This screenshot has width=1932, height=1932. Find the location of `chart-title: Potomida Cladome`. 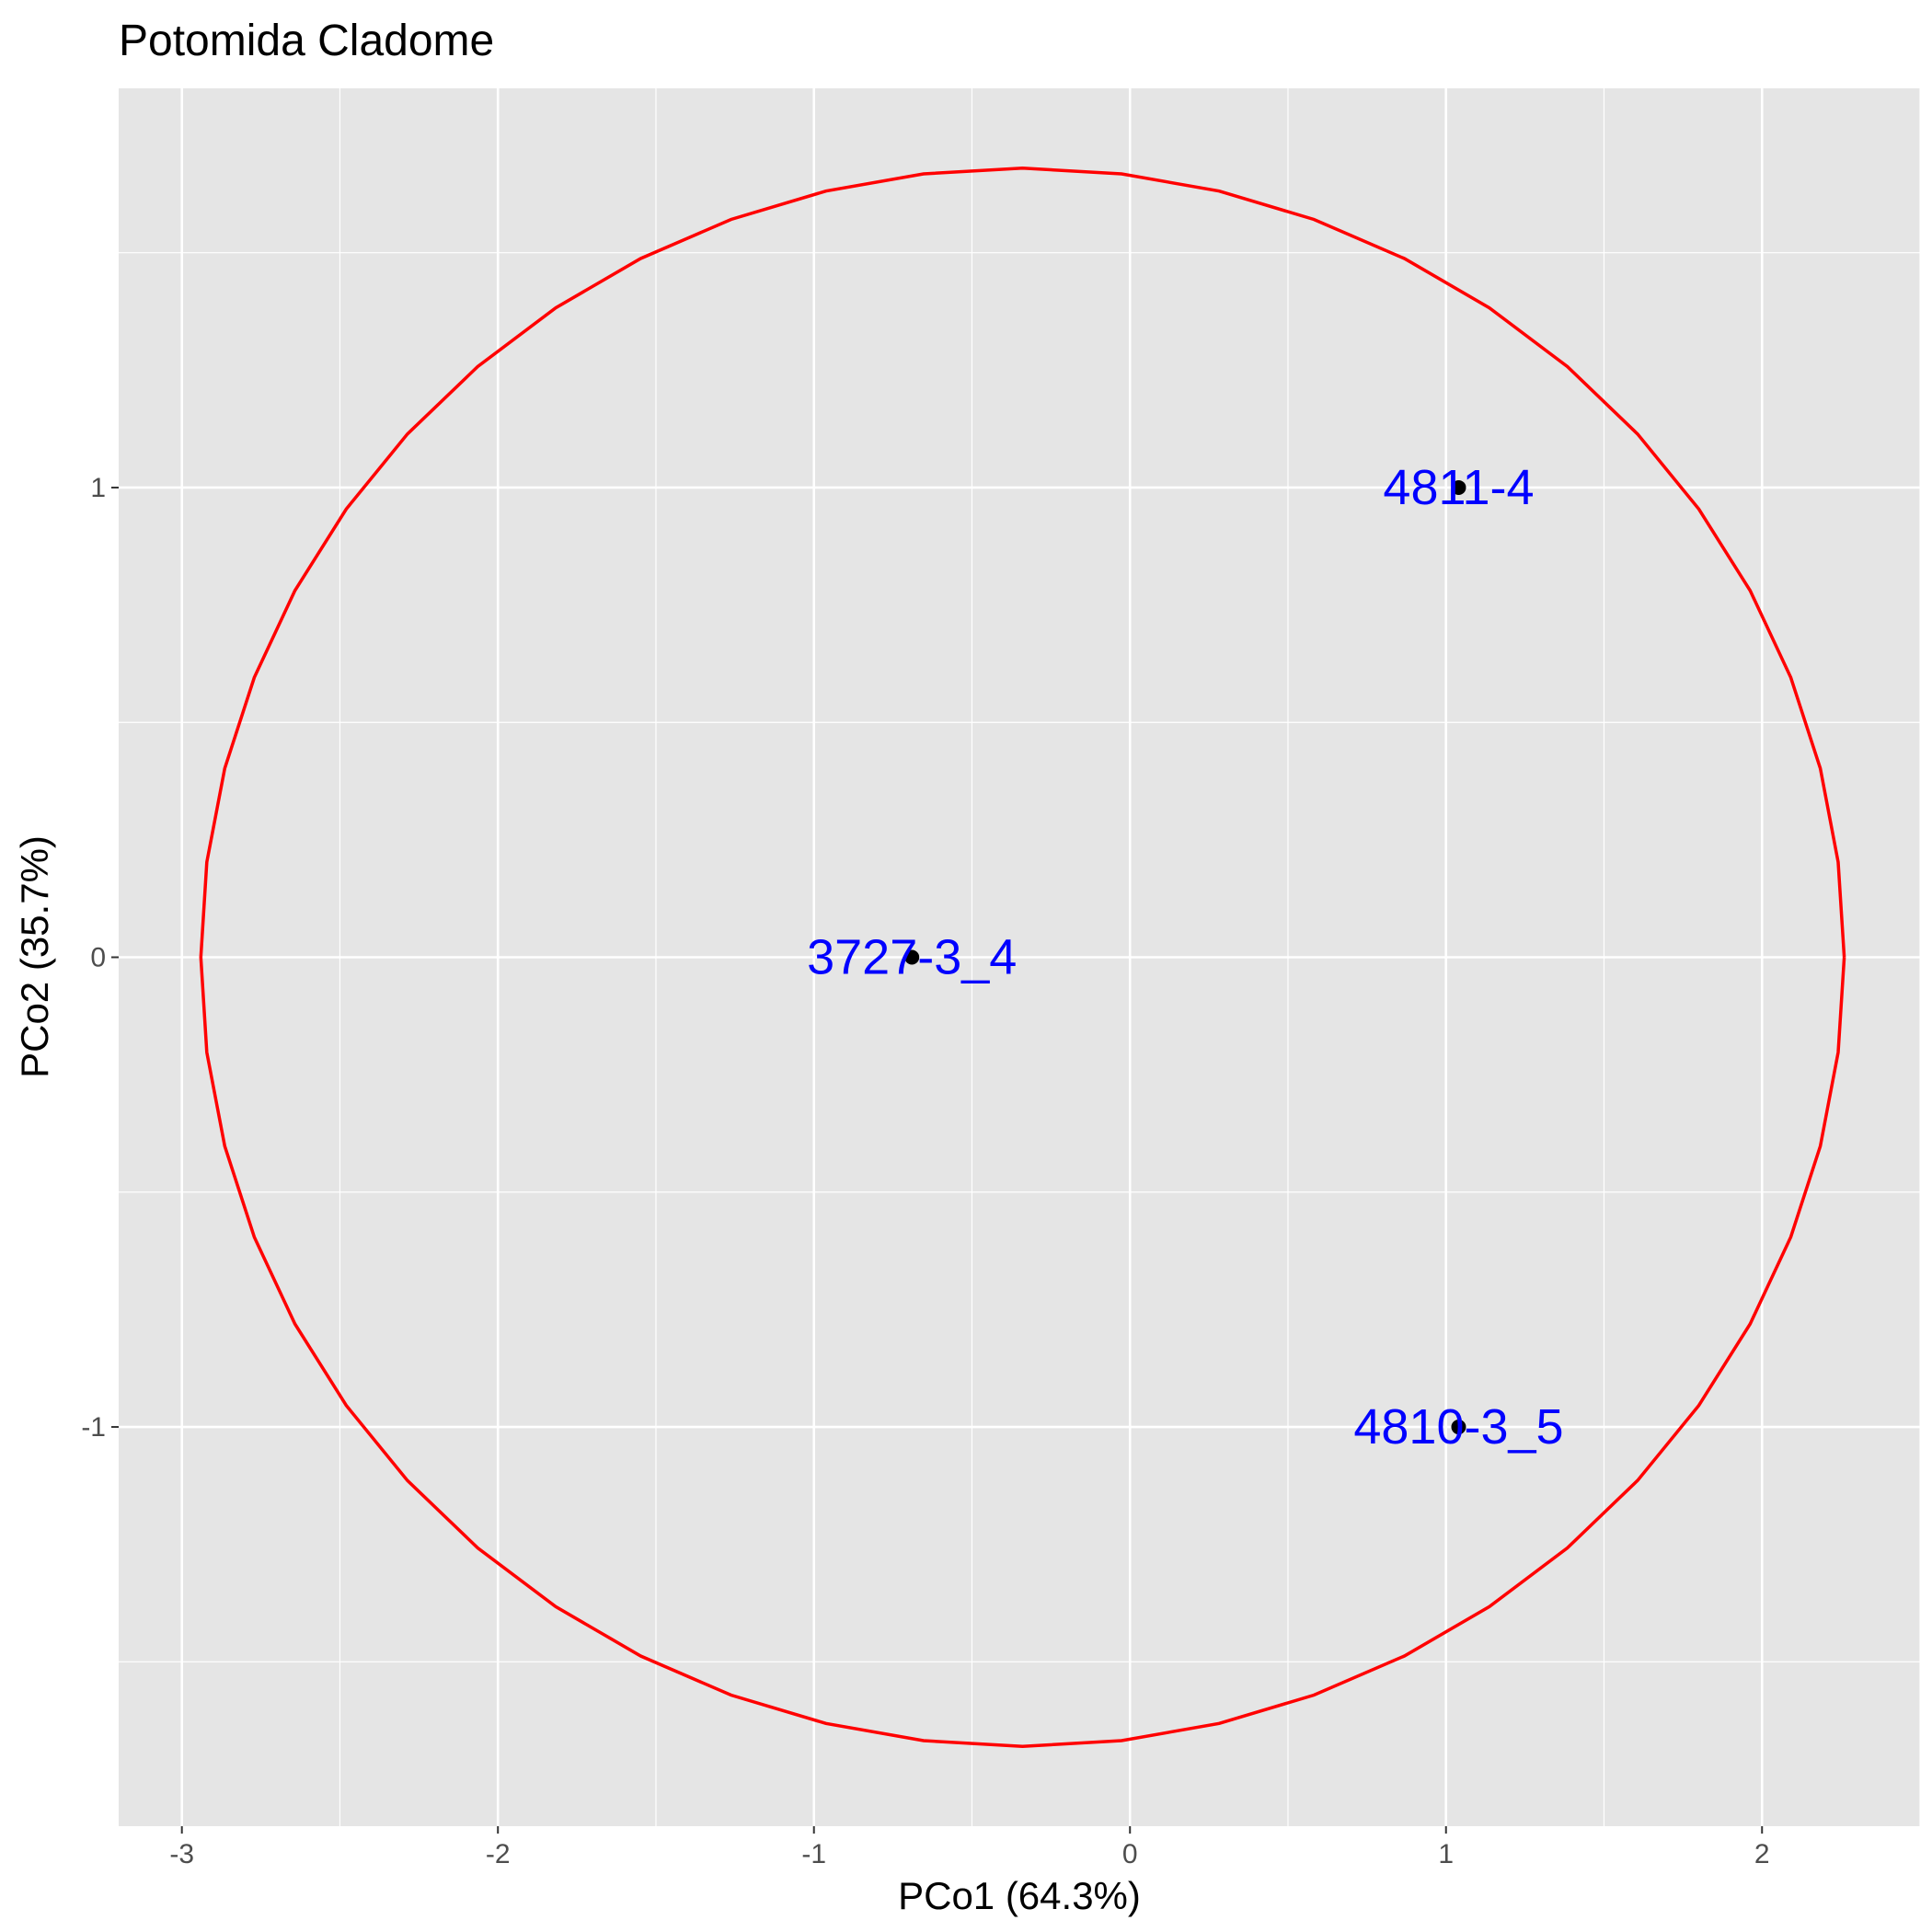

chart-title: Potomida Cladome is located at coordinates (306, 41).